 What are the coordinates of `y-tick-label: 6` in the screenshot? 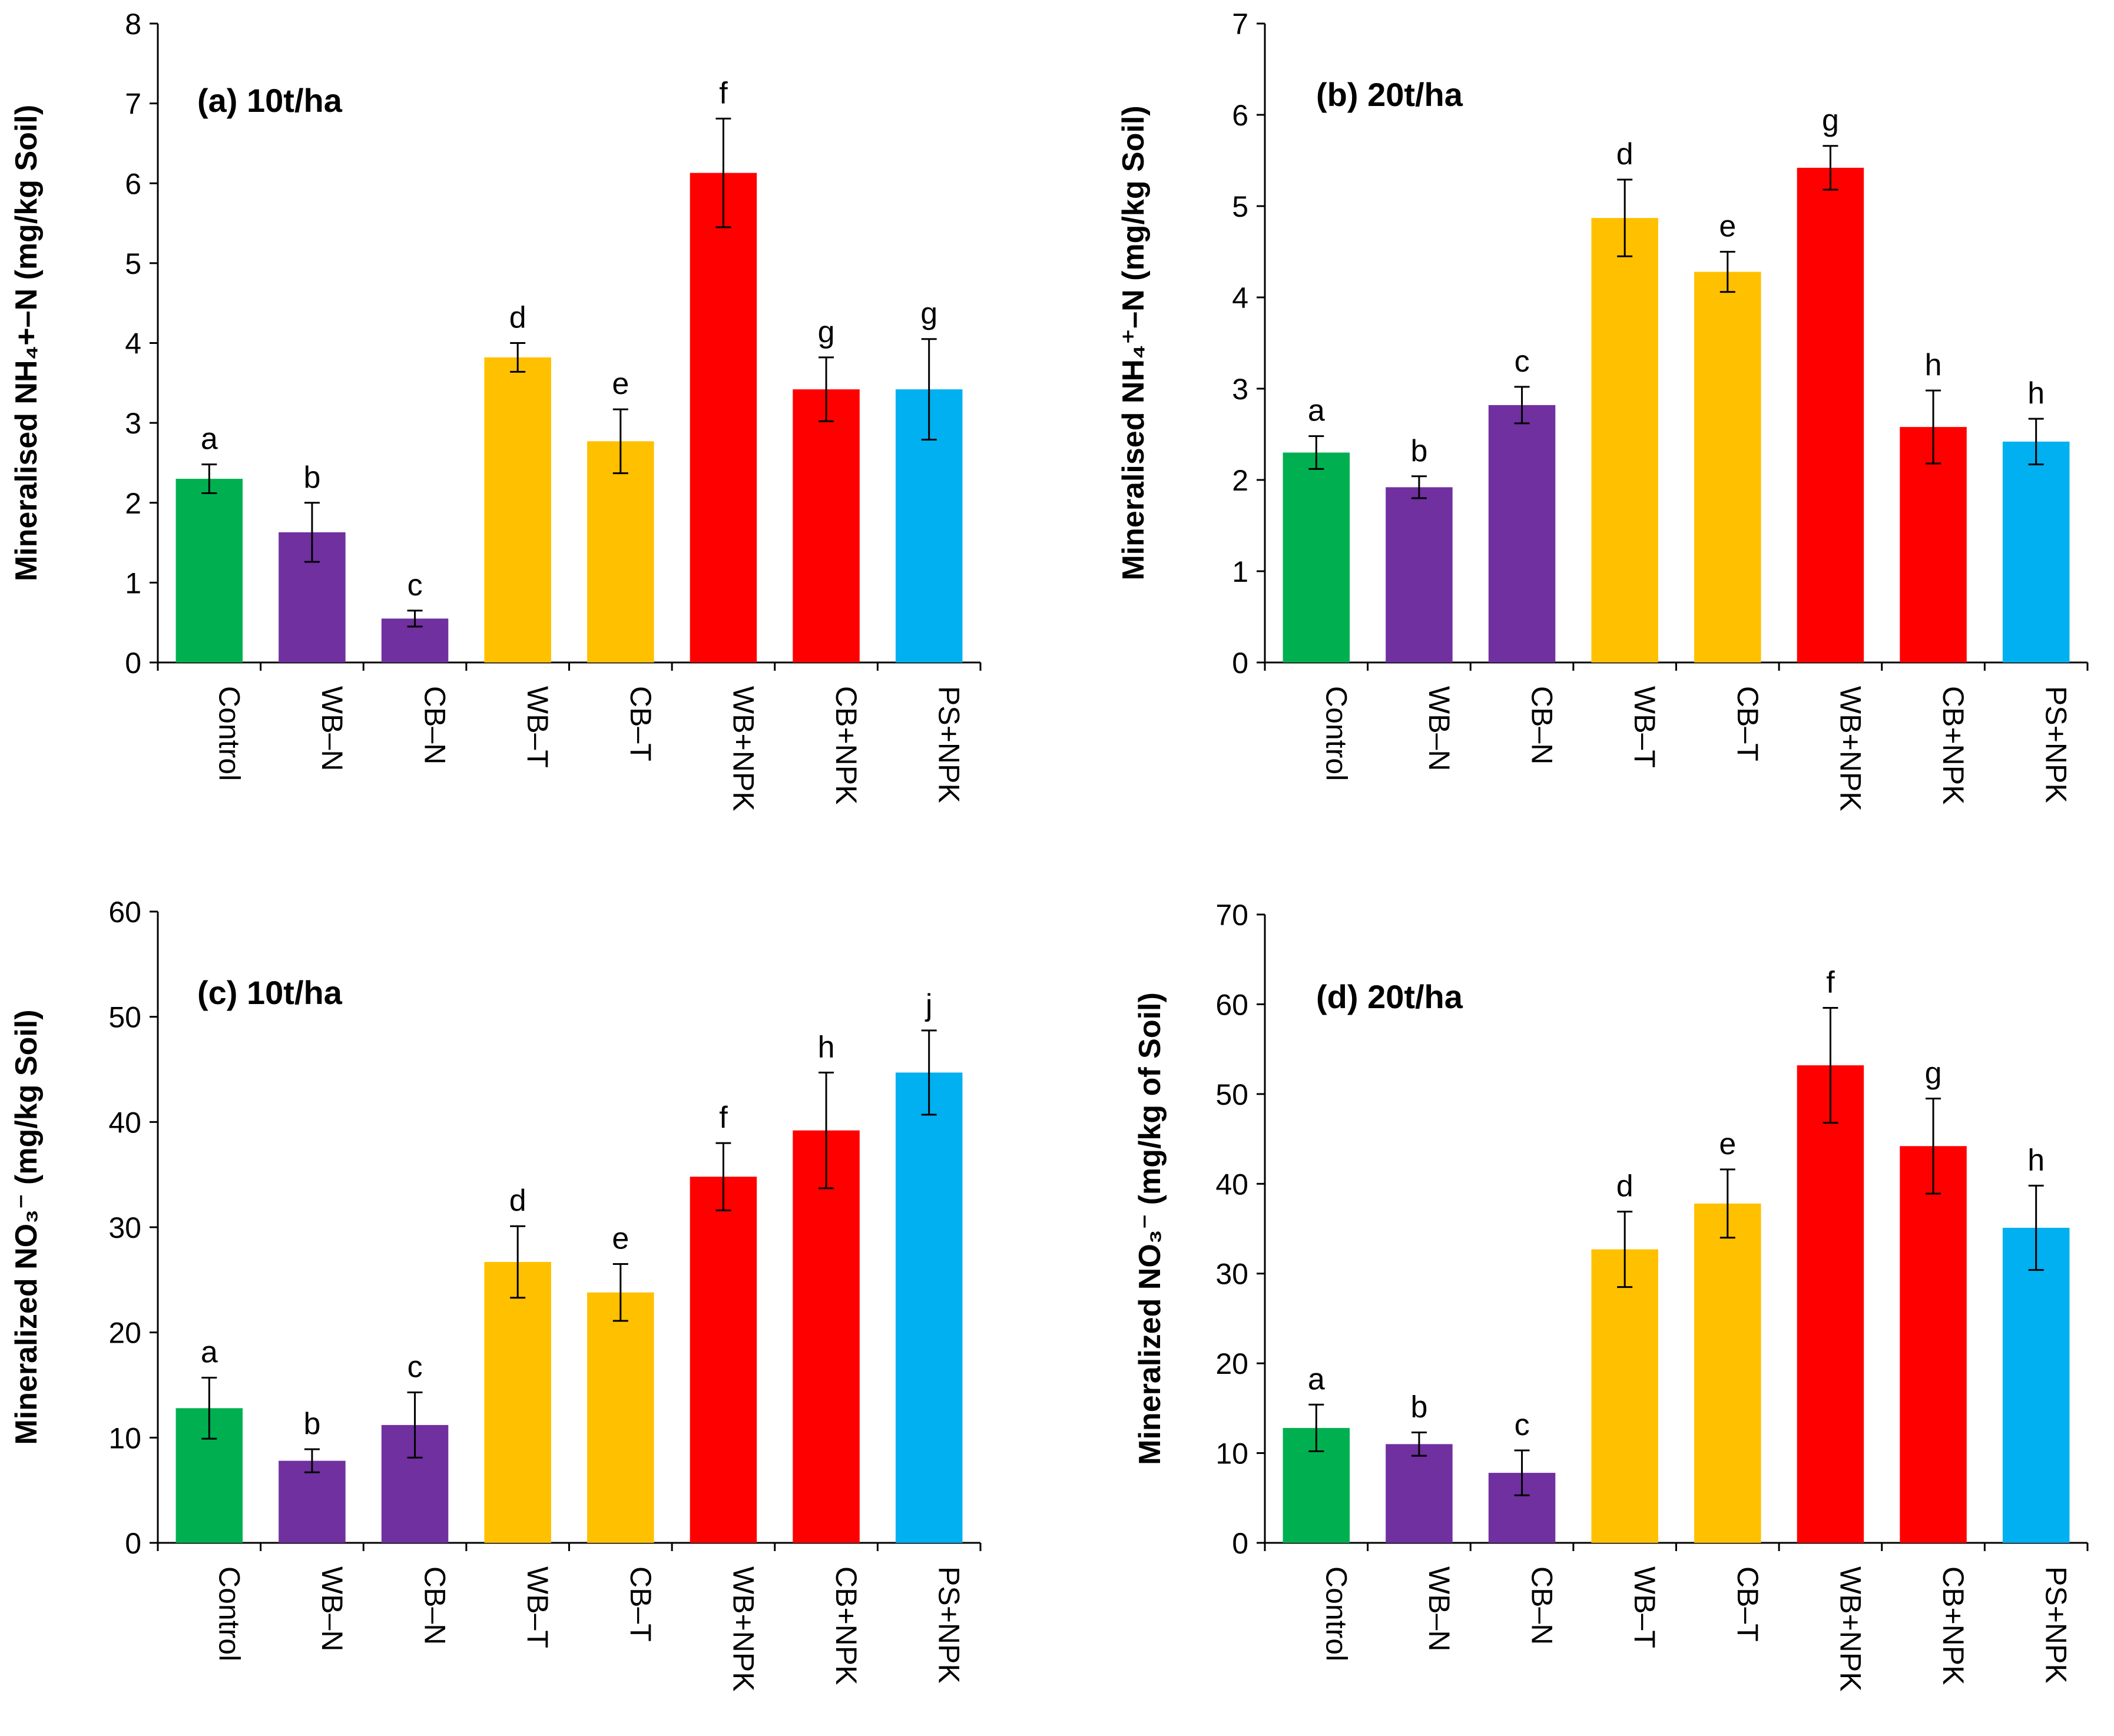 It's located at (1240, 115).